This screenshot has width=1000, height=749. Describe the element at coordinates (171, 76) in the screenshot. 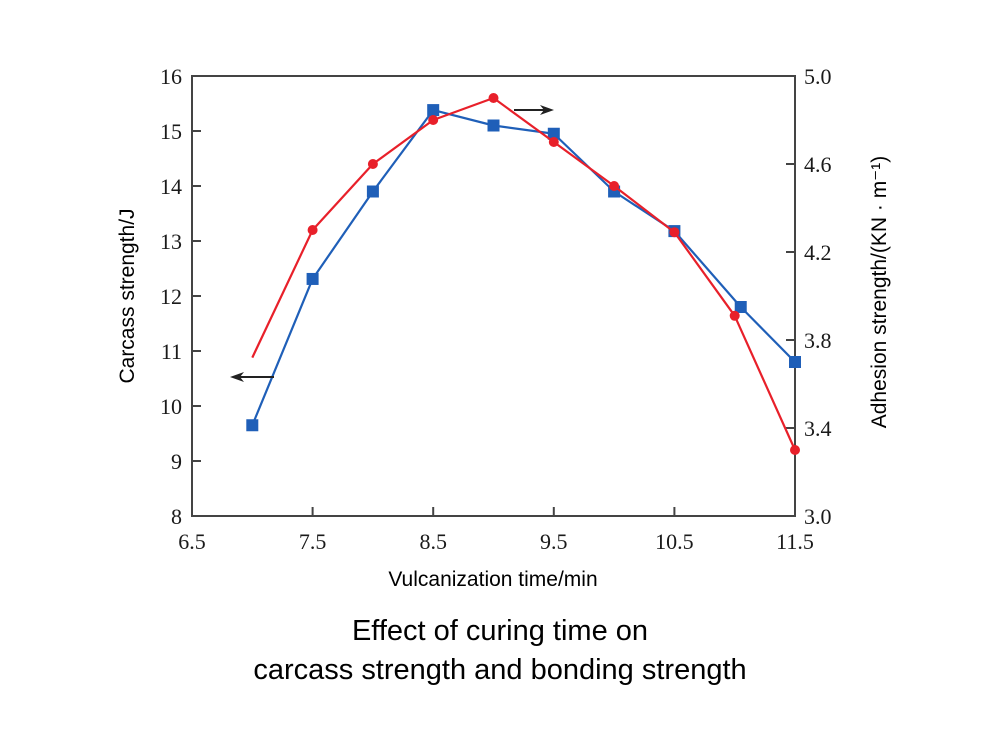

I see `y-left-tick-label: 16` at that location.